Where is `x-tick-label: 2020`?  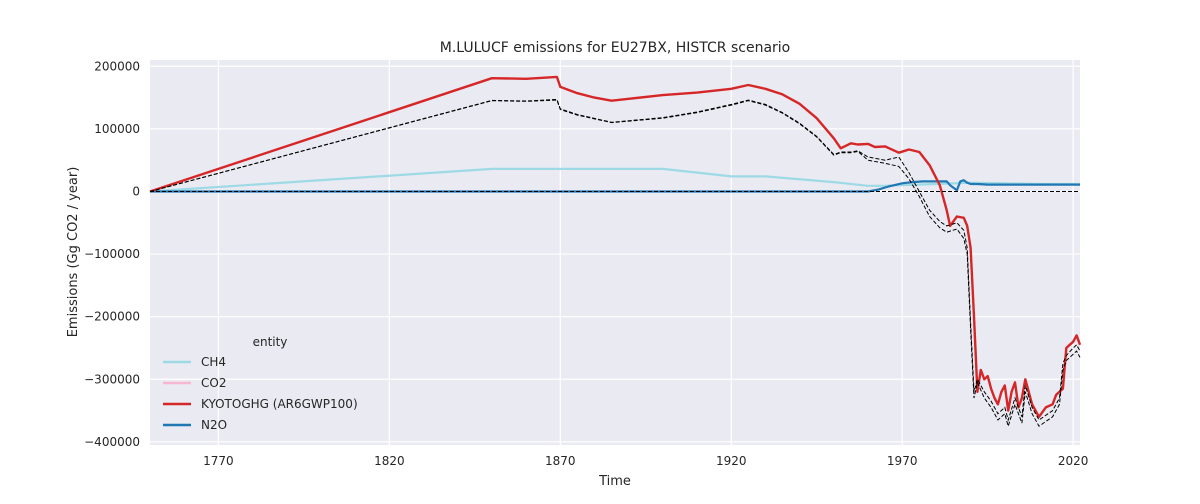 x-tick-label: 2020 is located at coordinates (1073, 461).